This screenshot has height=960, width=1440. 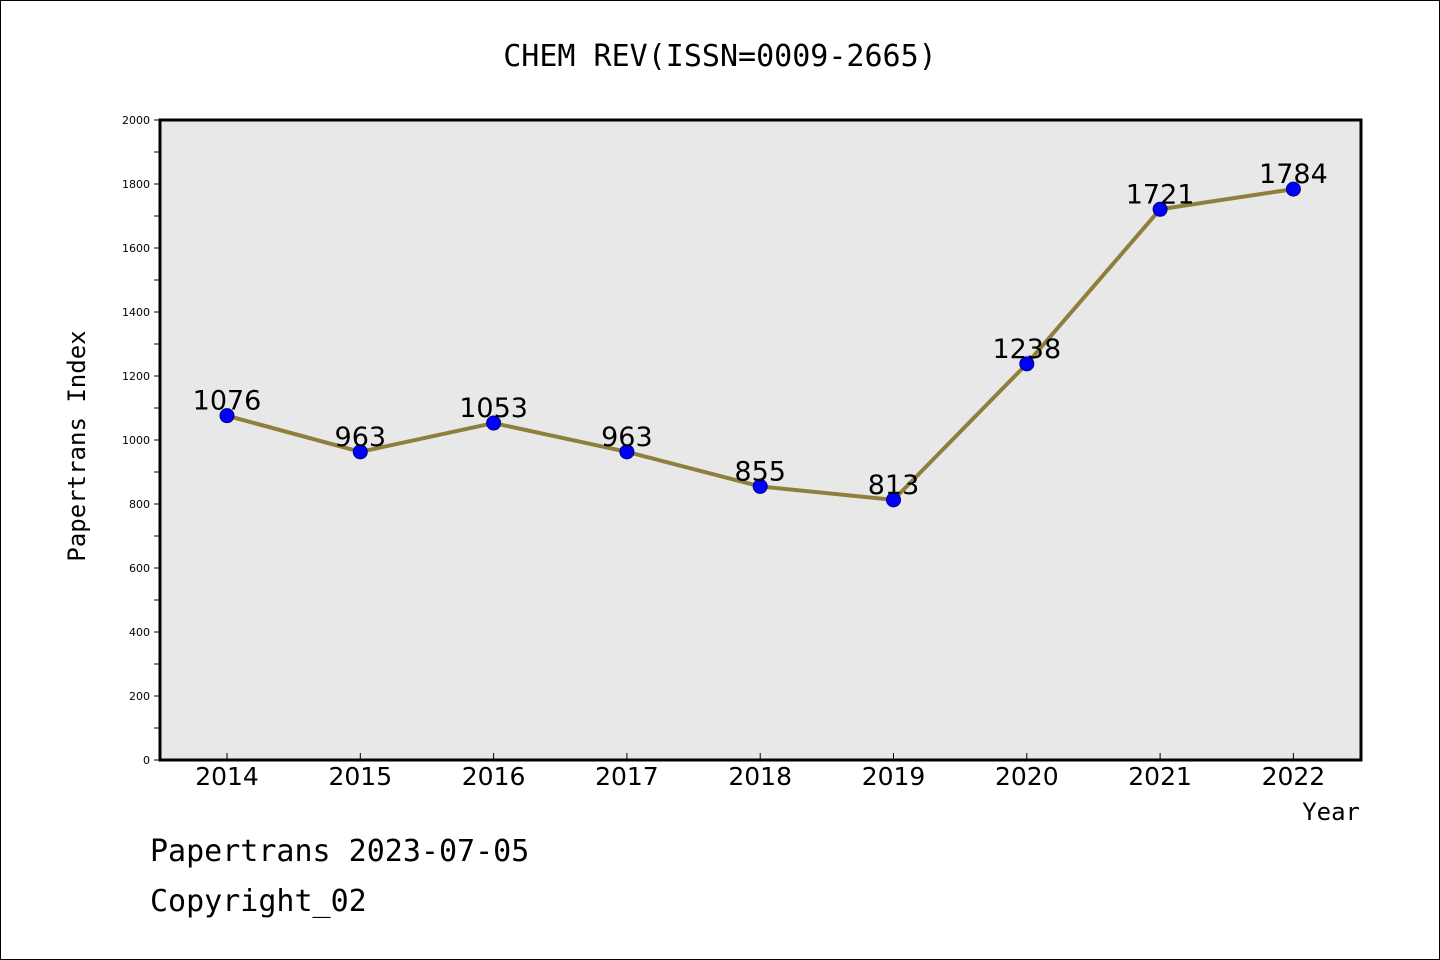 I want to click on y-tick-label: 600, so click(x=139, y=568).